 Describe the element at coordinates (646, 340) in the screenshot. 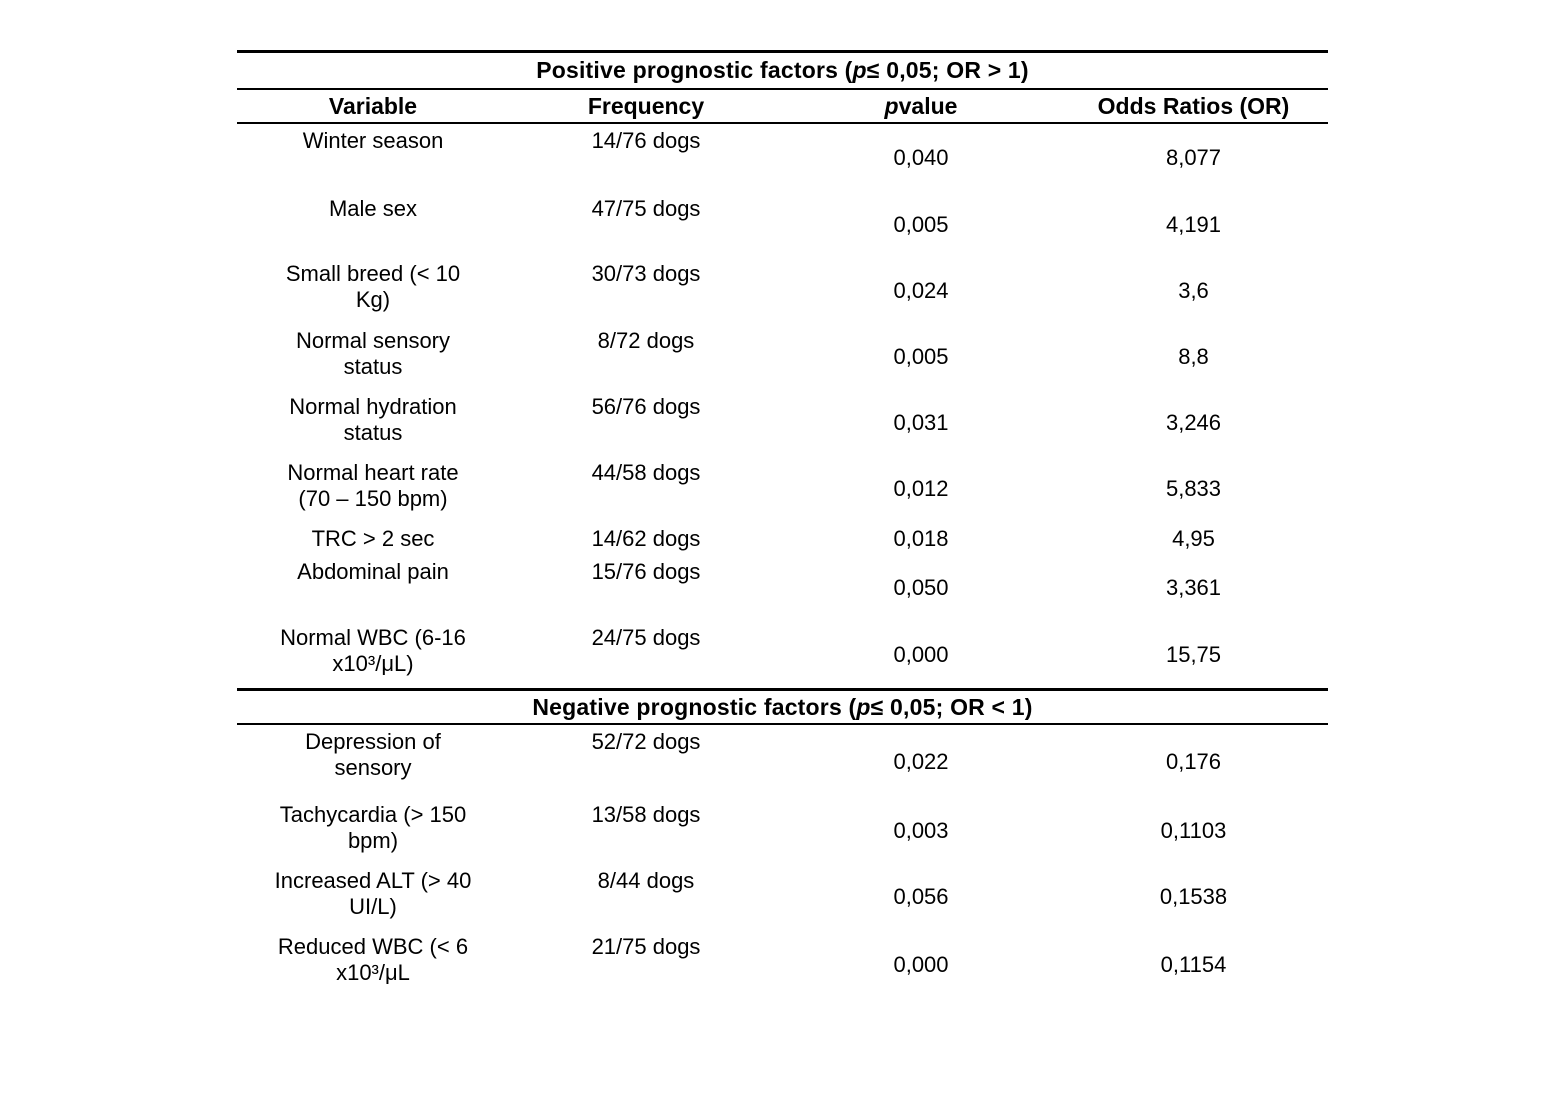

I see `frequency-cell: 8/72 dogs` at that location.